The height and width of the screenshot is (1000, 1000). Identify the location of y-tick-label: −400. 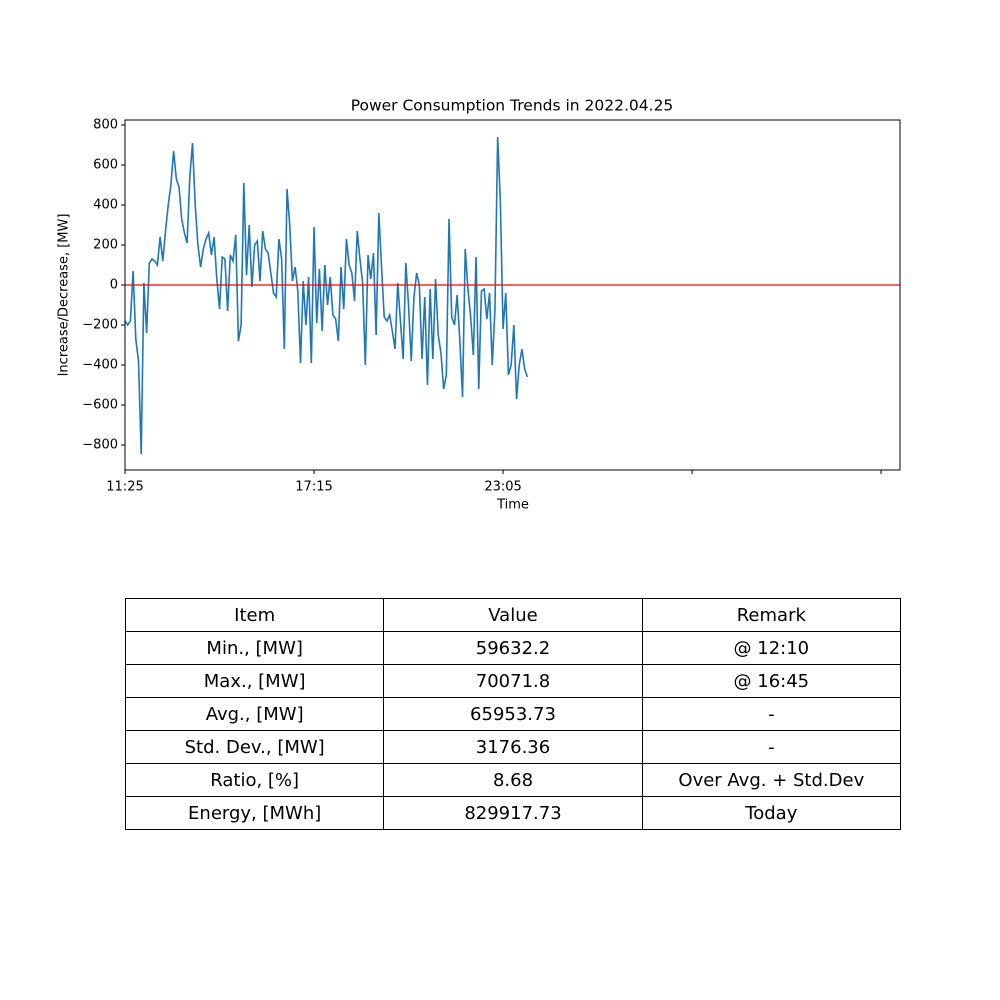
(100, 365).